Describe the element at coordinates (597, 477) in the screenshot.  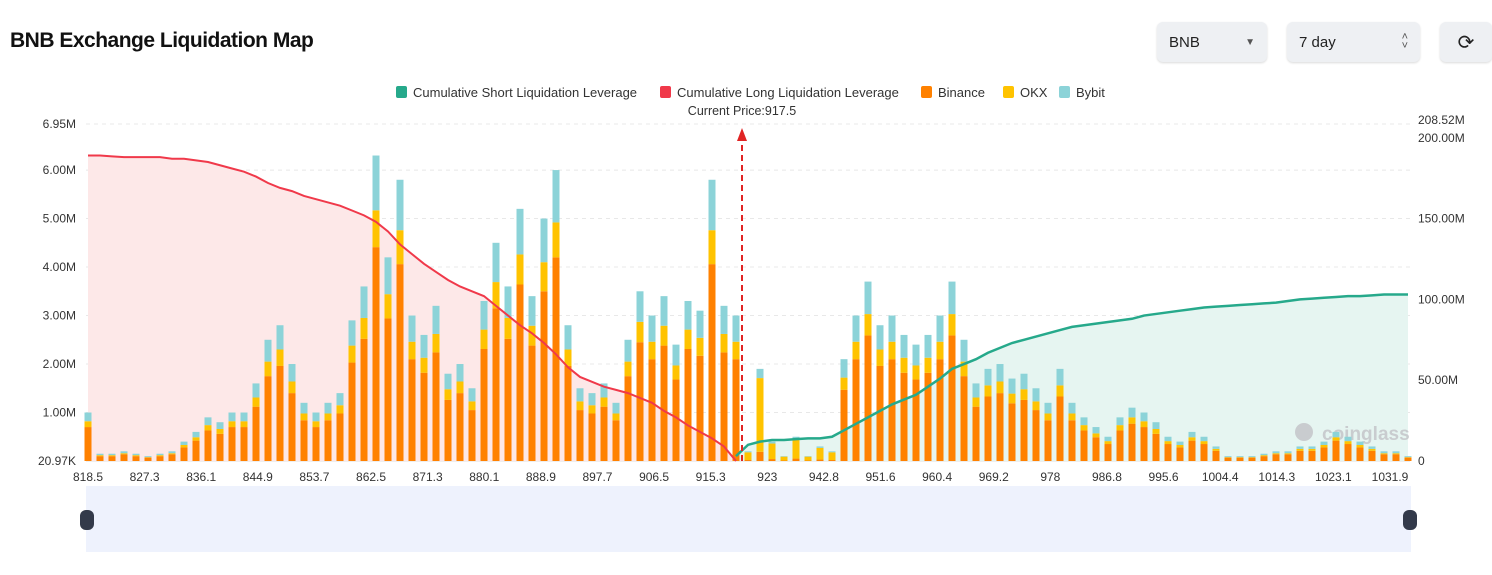
I see `x-tick-label: 897.7` at that location.